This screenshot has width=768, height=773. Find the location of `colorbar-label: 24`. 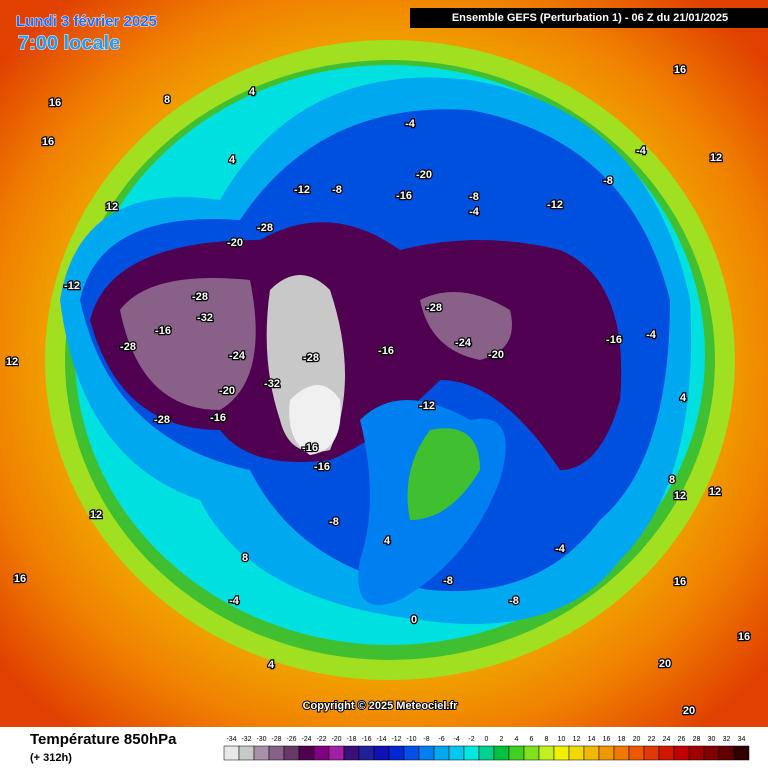

colorbar-label: 24 is located at coordinates (667, 739).